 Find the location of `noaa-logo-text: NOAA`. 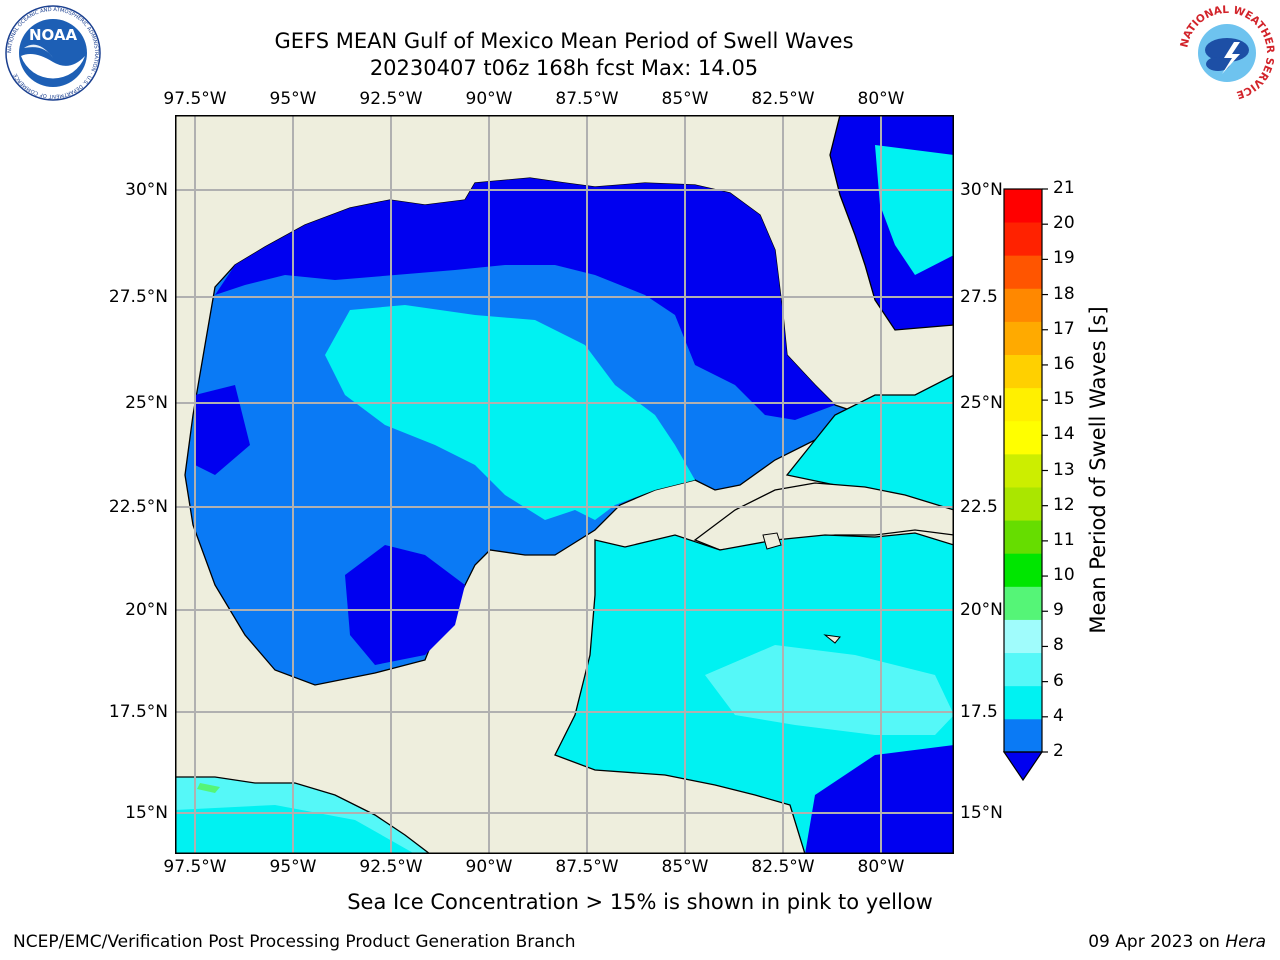

noaa-logo-text: NOAA is located at coordinates (53, 35).